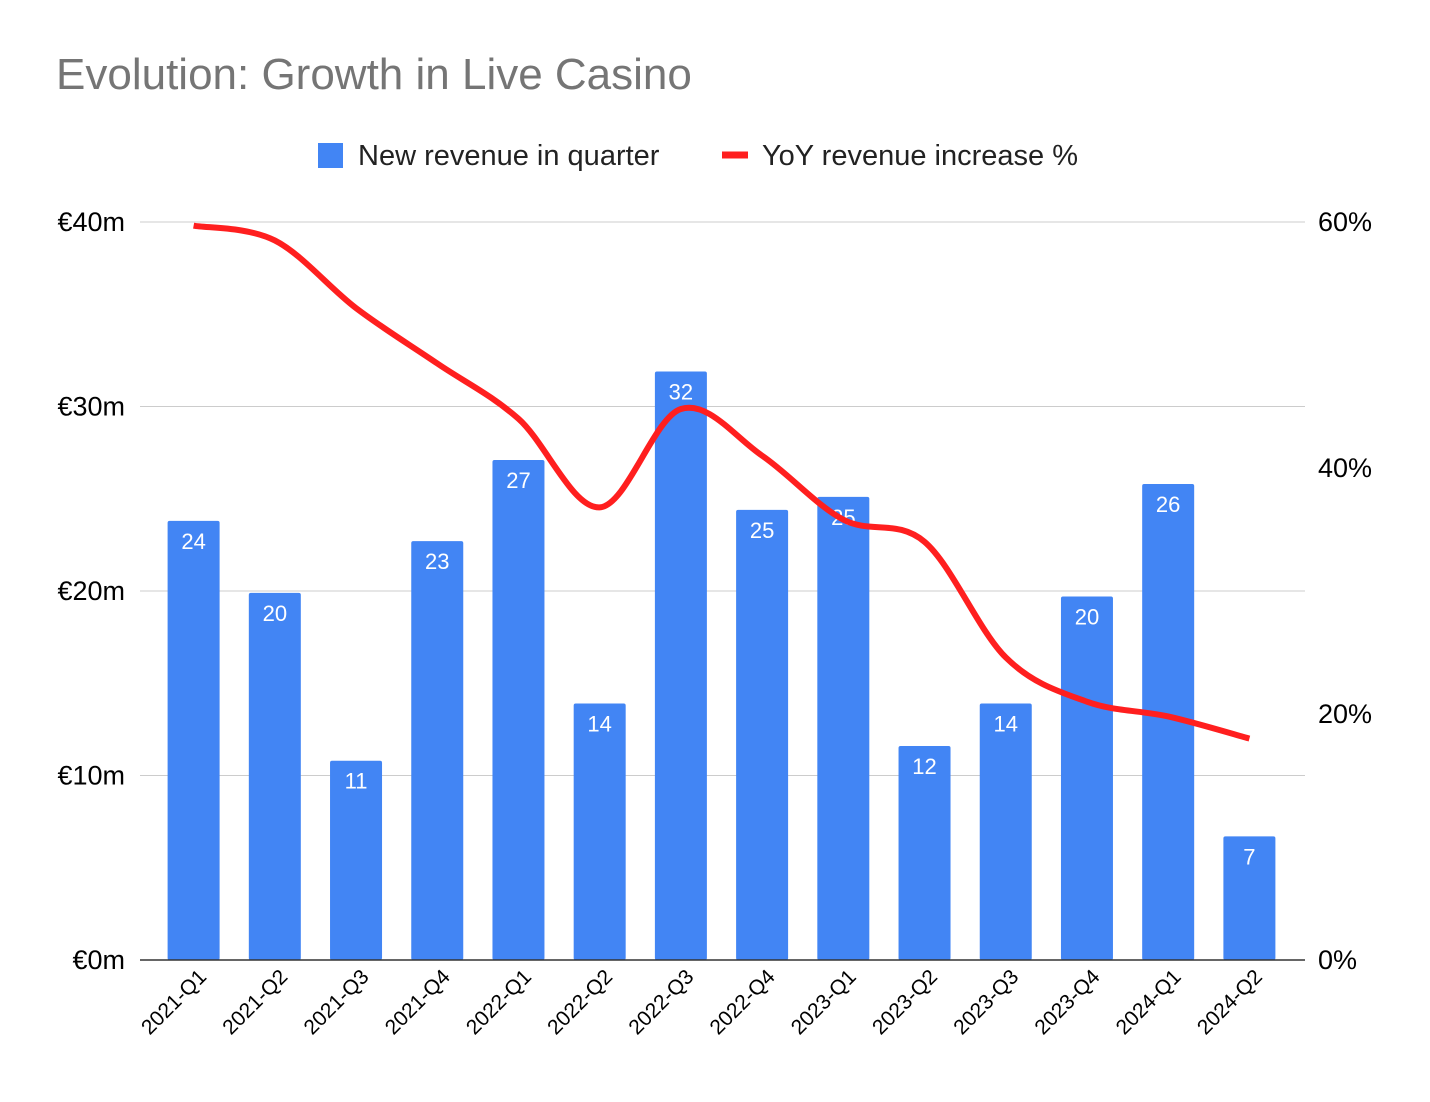  I want to click on y-left-tick-label: €10m, so click(91, 776).